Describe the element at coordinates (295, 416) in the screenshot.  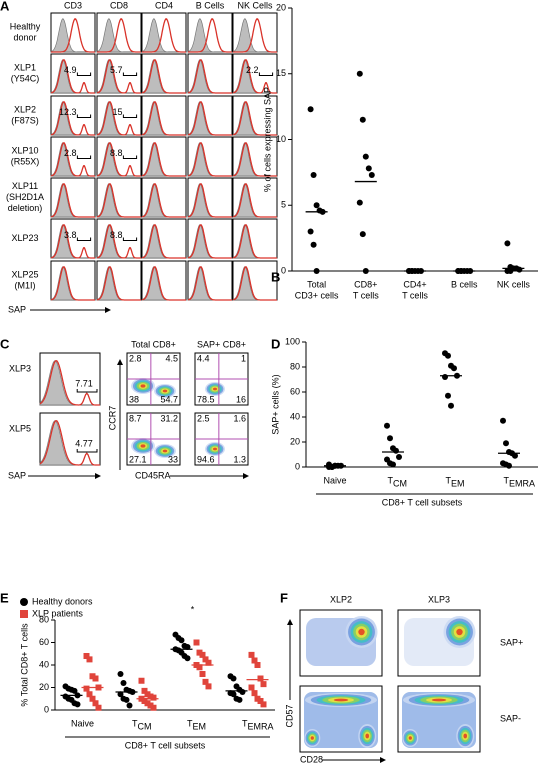
I see `y-tick-label: 40` at that location.